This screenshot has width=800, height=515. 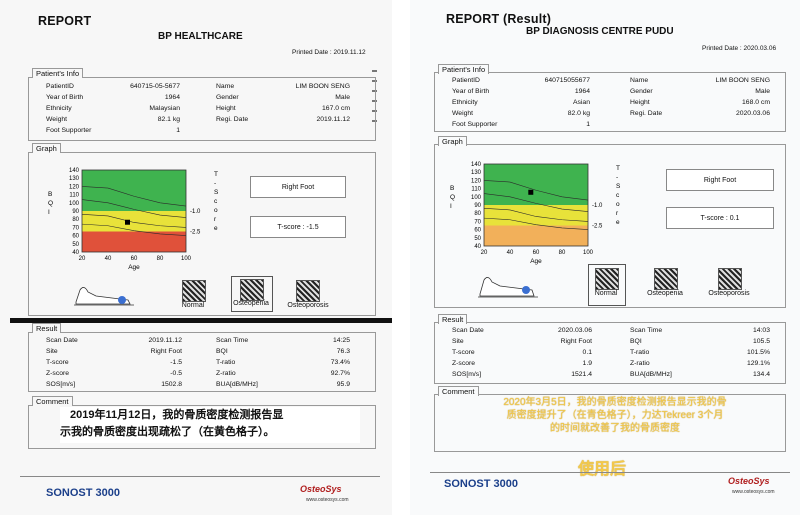 I want to click on osteoporosis-zone, so click(x=134, y=241).